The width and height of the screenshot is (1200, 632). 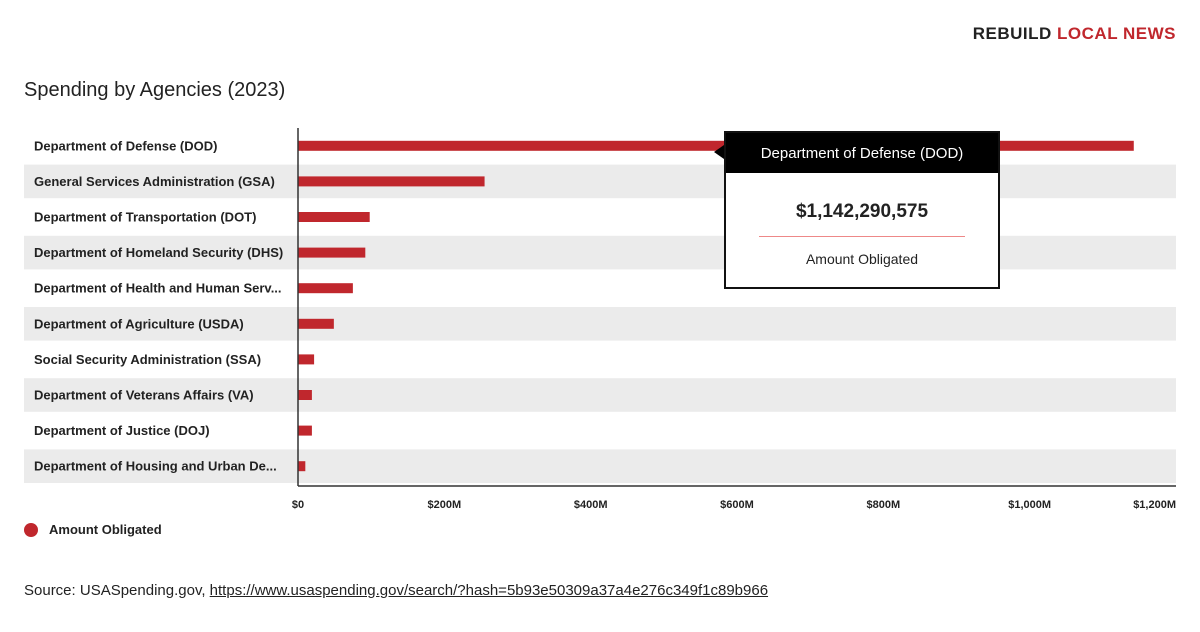 What do you see at coordinates (1154, 505) in the screenshot?
I see `x-tick-label: $1,200M` at bounding box center [1154, 505].